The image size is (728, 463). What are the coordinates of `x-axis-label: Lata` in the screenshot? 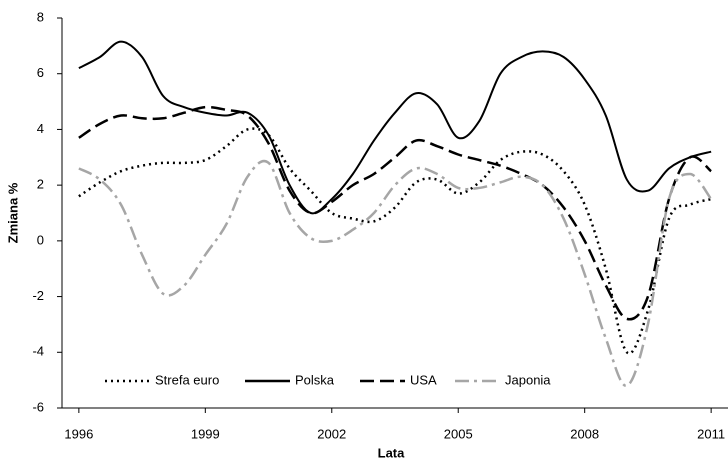 It's located at (392, 452).